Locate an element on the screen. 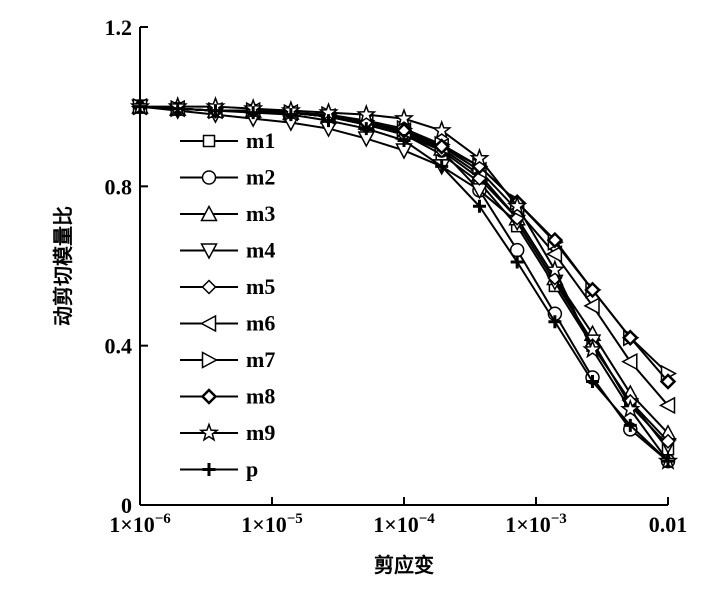 This screenshot has width=719, height=589. legend-item-m1: m1 is located at coordinates (227, 140).